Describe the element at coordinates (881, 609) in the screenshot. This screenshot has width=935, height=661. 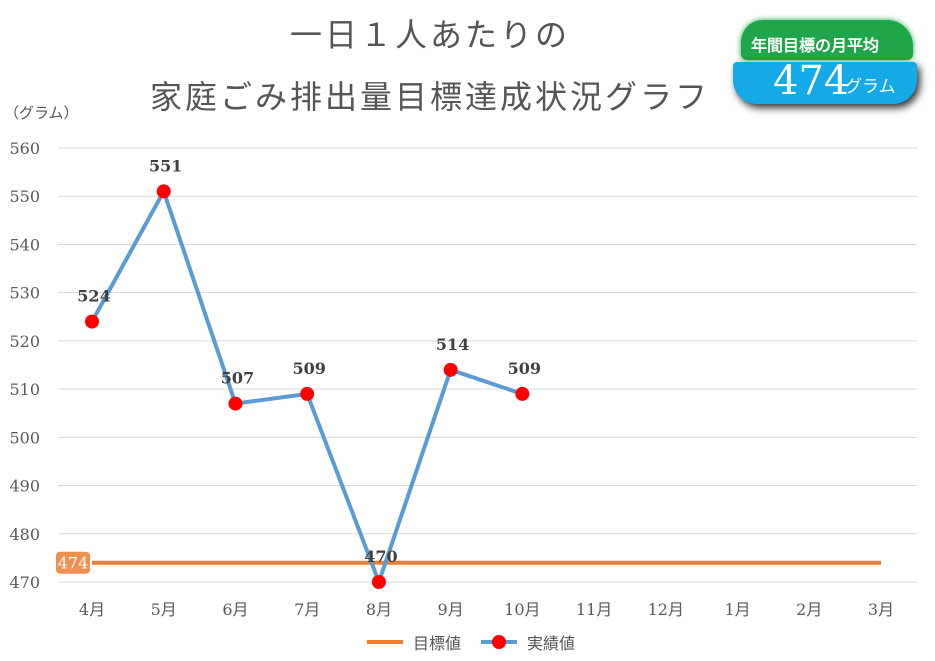
I see `x-tick-label: 3月` at that location.